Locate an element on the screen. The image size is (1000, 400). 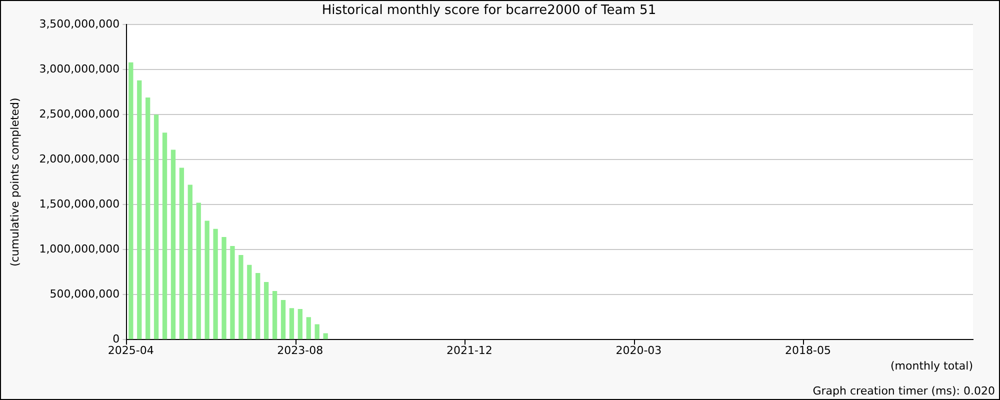
y-tick-label: 0 is located at coordinates (116, 339).